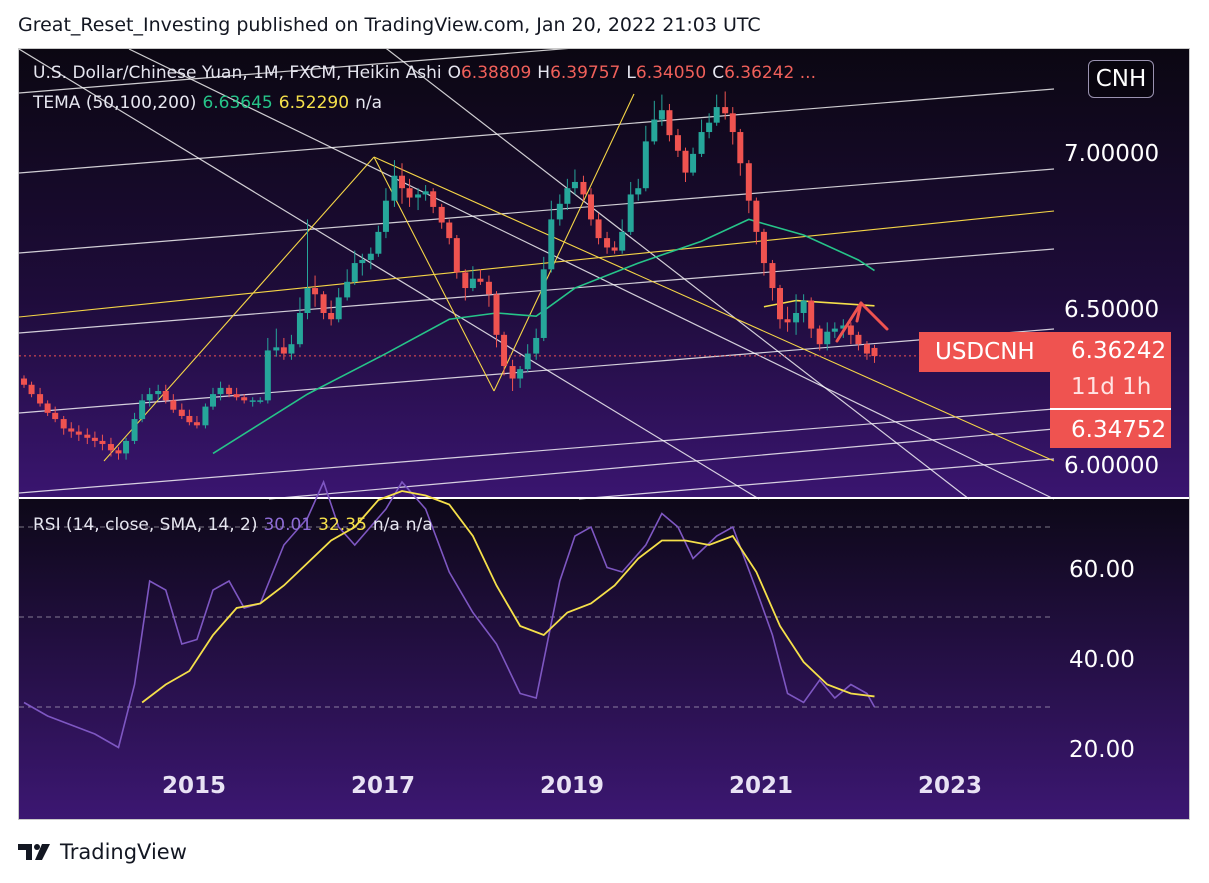 Image resolution: width=1209 pixels, height=883 pixels. Describe the element at coordinates (761, 786) in the screenshot. I see `x-tick-2021: 2021` at that location.